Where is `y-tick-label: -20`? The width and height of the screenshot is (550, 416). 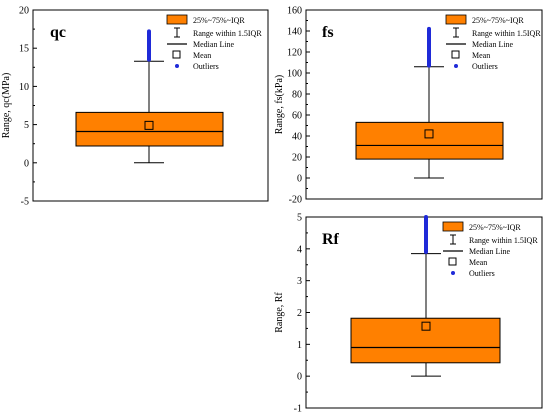 y-tick-label: -20 is located at coordinates (295, 200).